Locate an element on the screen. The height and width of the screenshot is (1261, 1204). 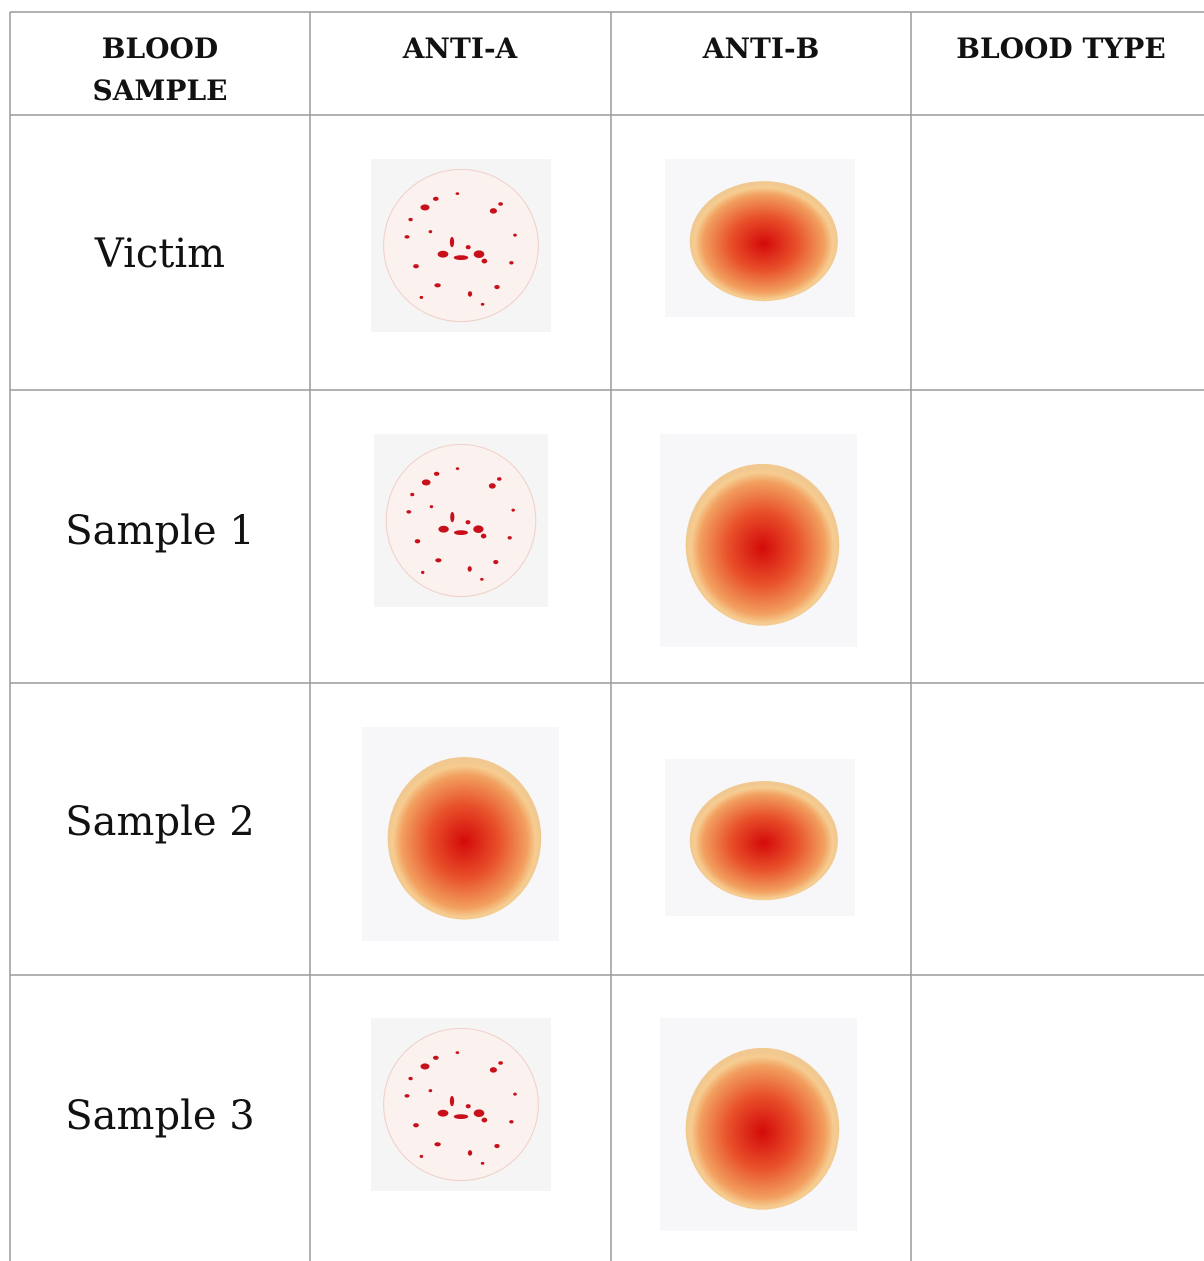
header-cell: ANTI-A is located at coordinates (460, 48).